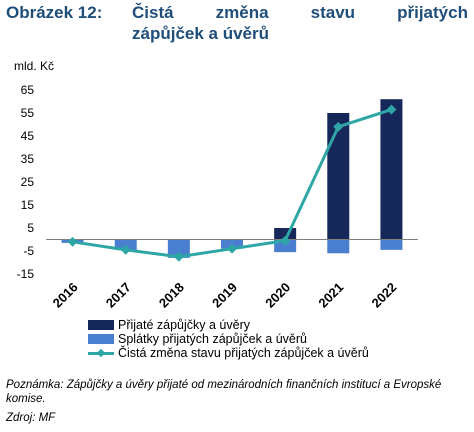  What do you see at coordinates (333, 12) in the screenshot?
I see `title-word: stavu` at bounding box center [333, 12].